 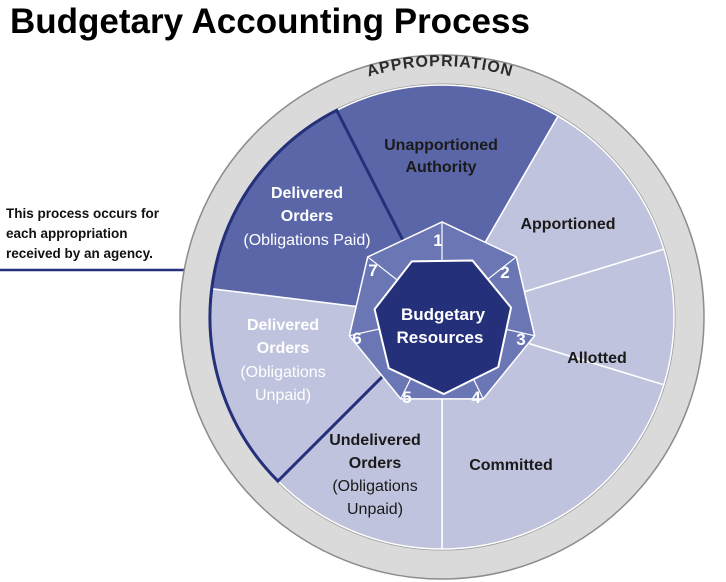 I want to click on segment-delivered-orders-paid: Delivered Orders (Obligations Paid), so click(x=306, y=217).